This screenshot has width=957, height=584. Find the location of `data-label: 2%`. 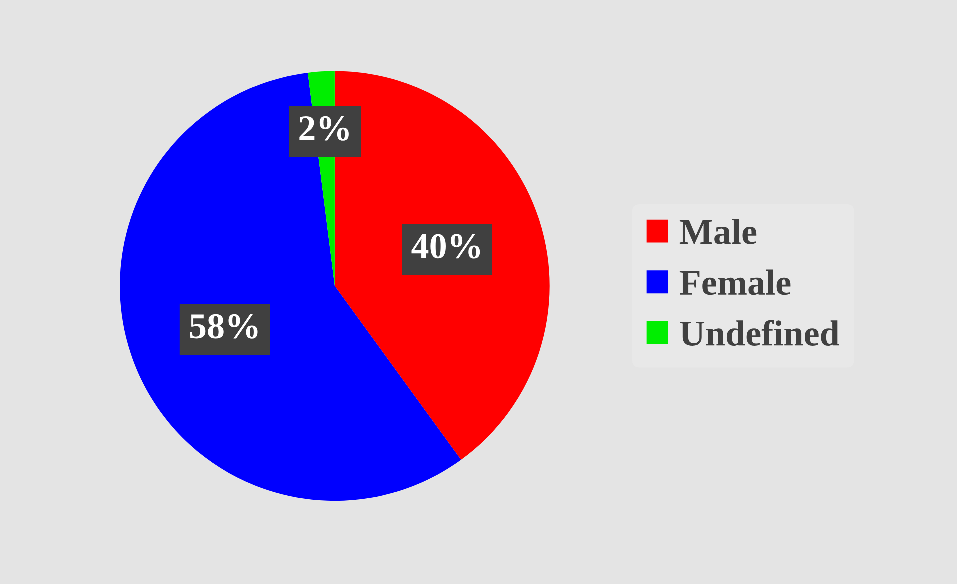

data-label: 2% is located at coordinates (324, 128).